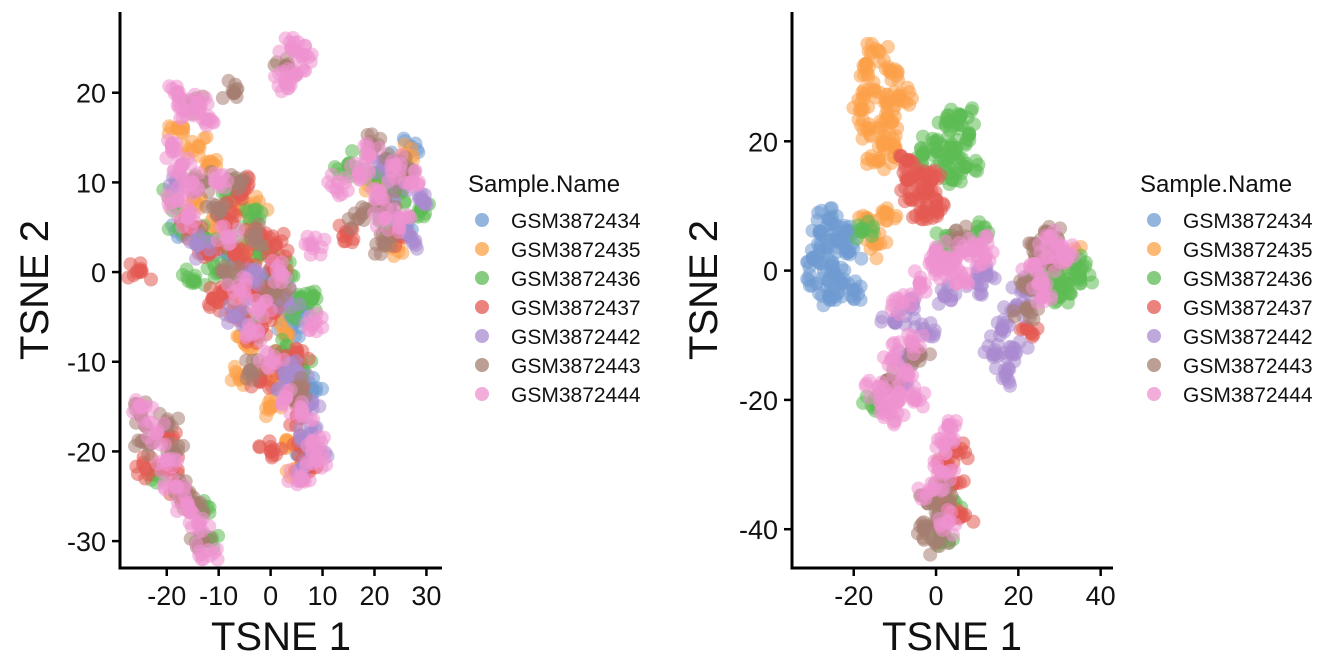 This screenshot has width=1344, height=672. Describe the element at coordinates (765, 336) in the screenshot. I see `y-ticks-right: -40 -20 0 20` at that location.